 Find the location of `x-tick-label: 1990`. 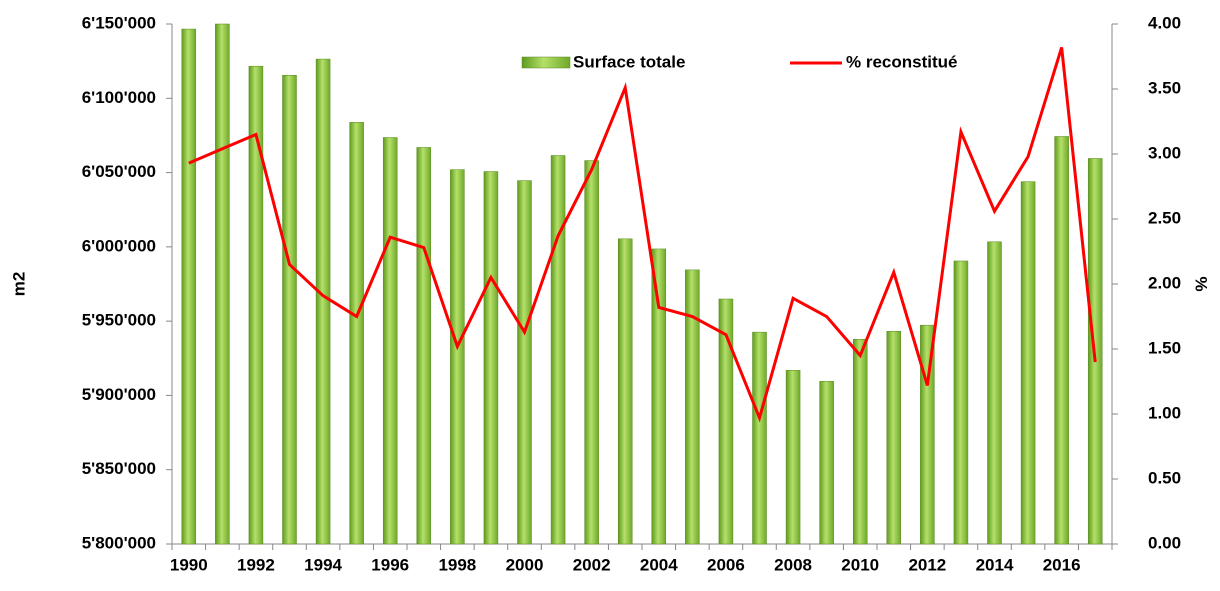

x-tick-label: 1990 is located at coordinates (189, 564).